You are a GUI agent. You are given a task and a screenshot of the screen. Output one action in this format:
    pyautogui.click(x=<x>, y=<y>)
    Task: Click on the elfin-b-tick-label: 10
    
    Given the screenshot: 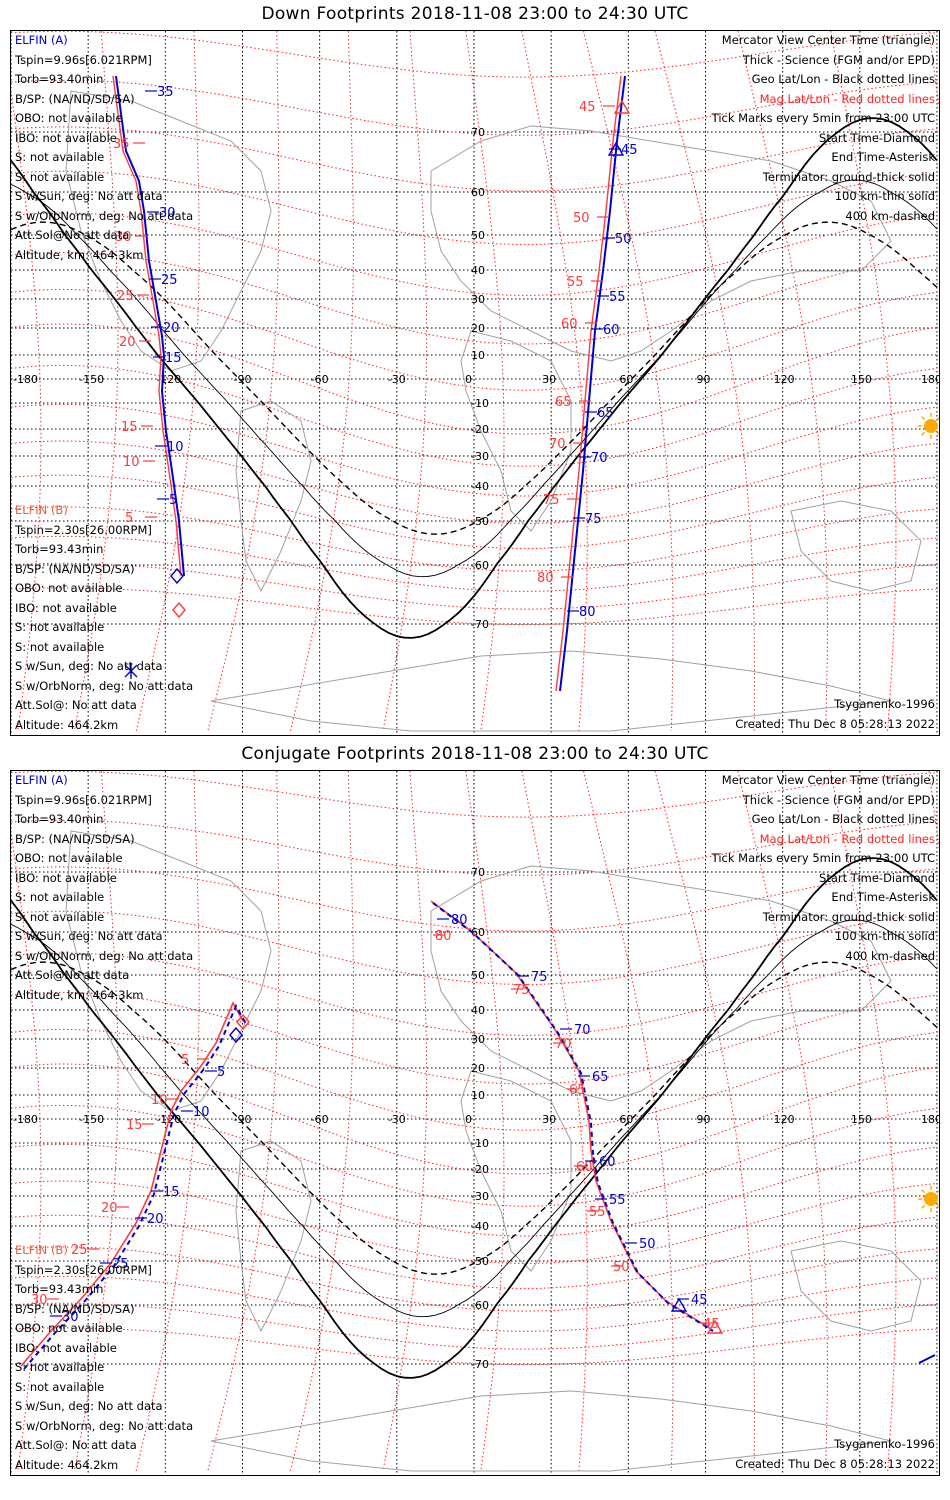 What is the action you would take?
    pyautogui.click(x=159, y=1100)
    